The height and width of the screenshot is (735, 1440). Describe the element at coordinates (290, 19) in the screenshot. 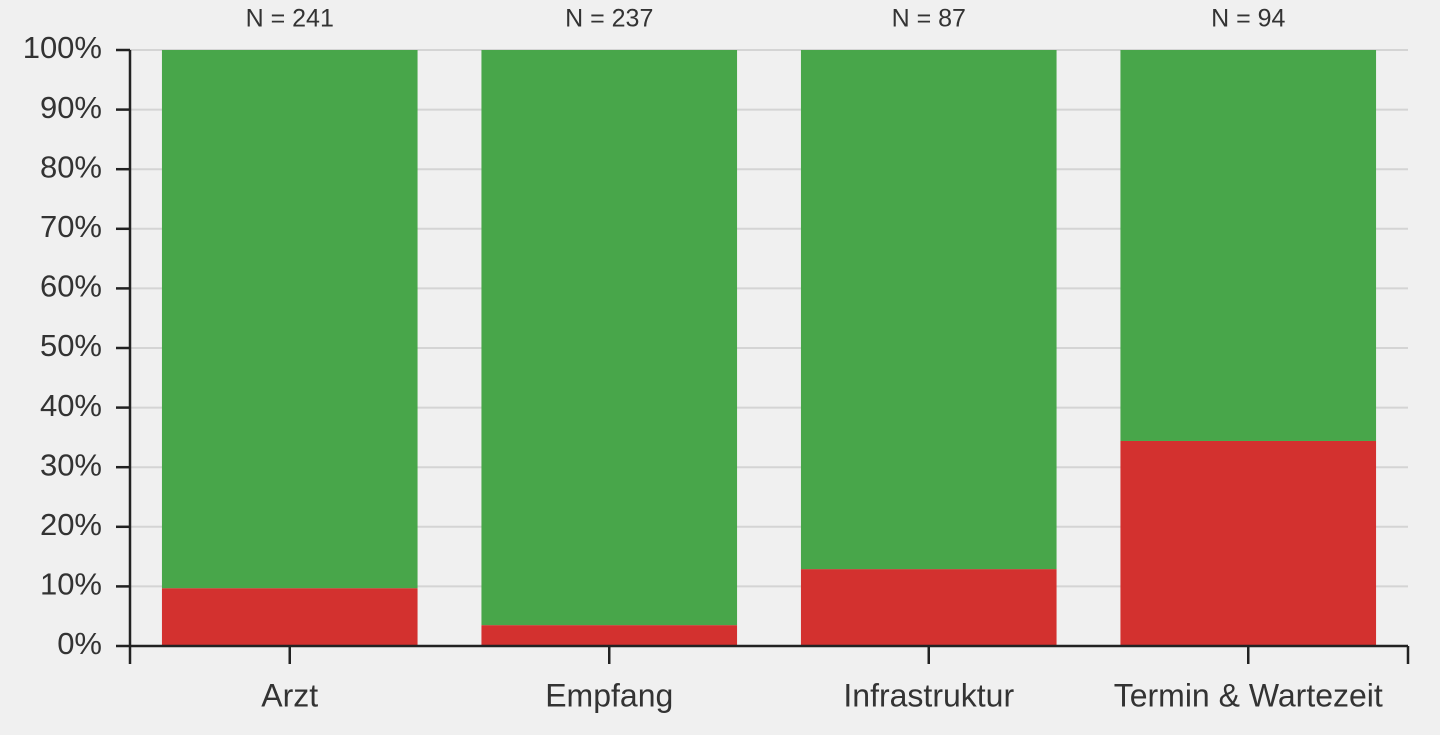

I see `bar-annotation: N = 241` at that location.